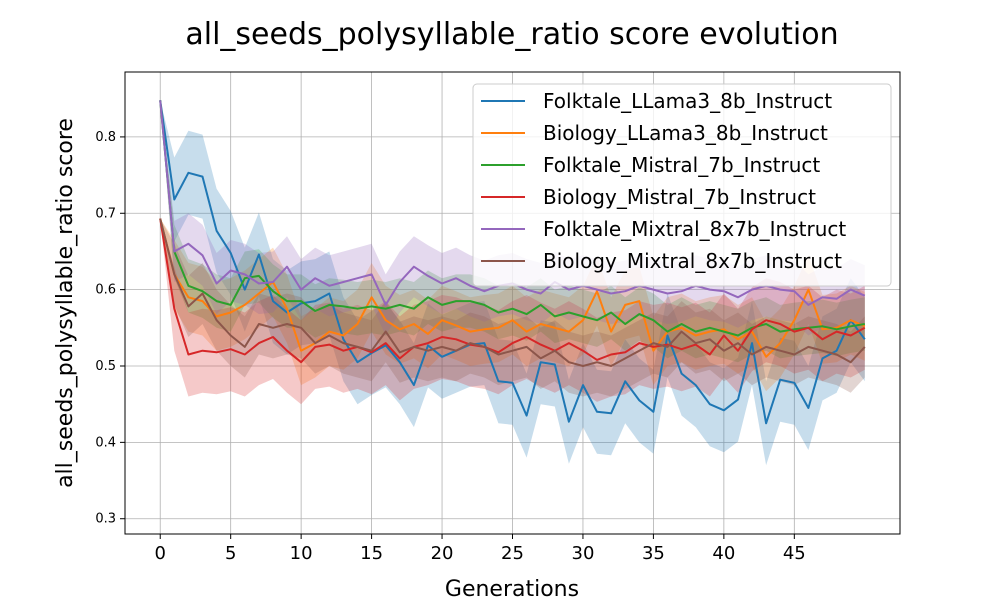  I want to click on x-tick-label: 20, so click(442, 553).